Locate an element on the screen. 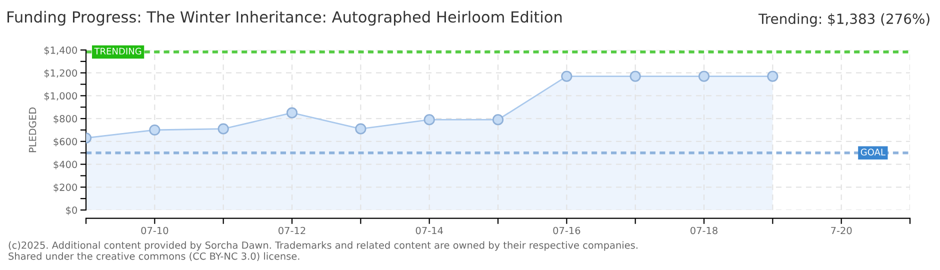  y-tick-label: $600 is located at coordinates (66, 142).